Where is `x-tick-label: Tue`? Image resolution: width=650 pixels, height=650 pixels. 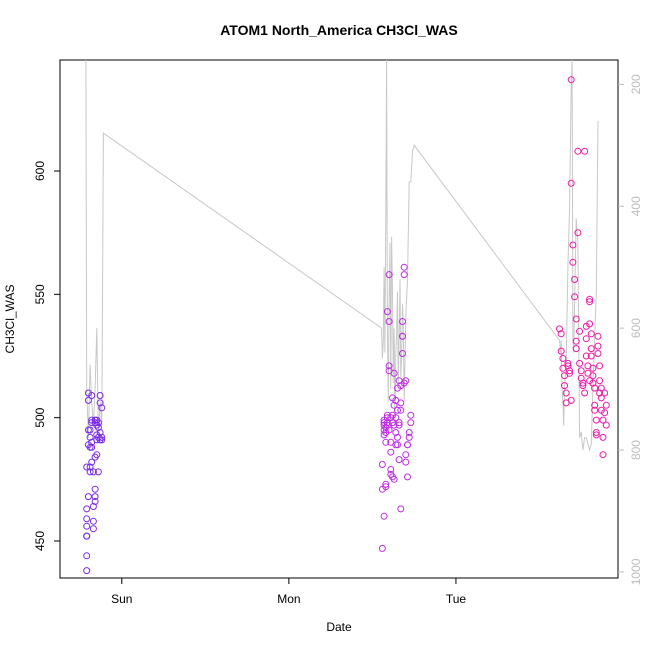
x-tick-label: Tue is located at coordinates (456, 599).